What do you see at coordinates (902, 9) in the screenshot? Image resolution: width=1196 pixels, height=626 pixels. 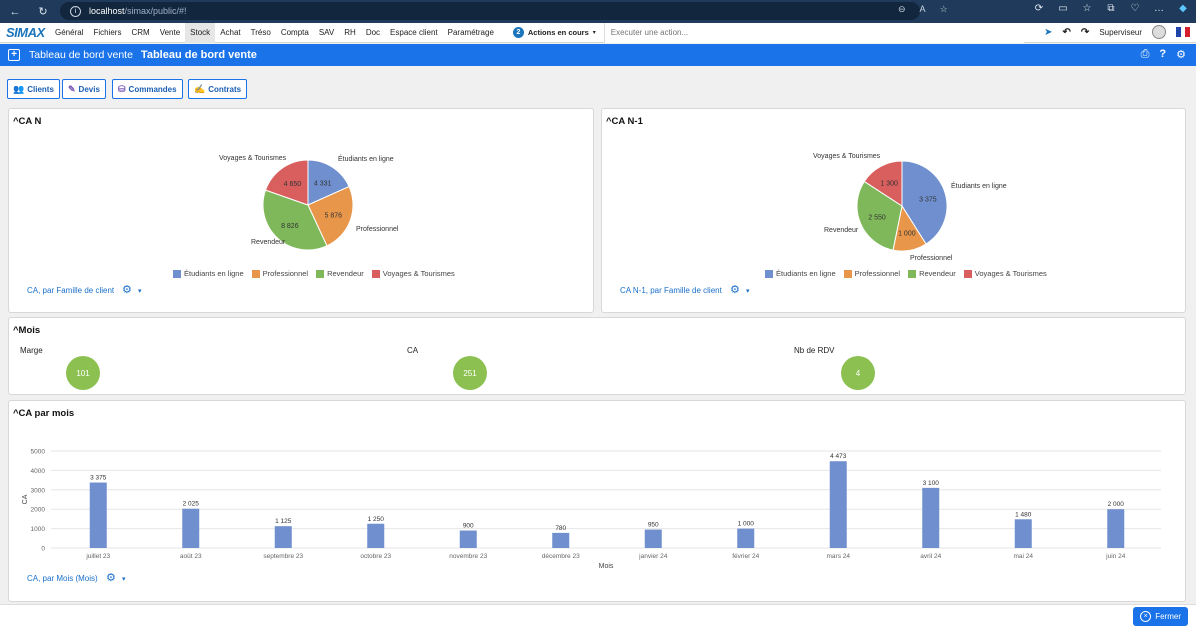 I see `zoom-icon: ⊖` at bounding box center [902, 9].